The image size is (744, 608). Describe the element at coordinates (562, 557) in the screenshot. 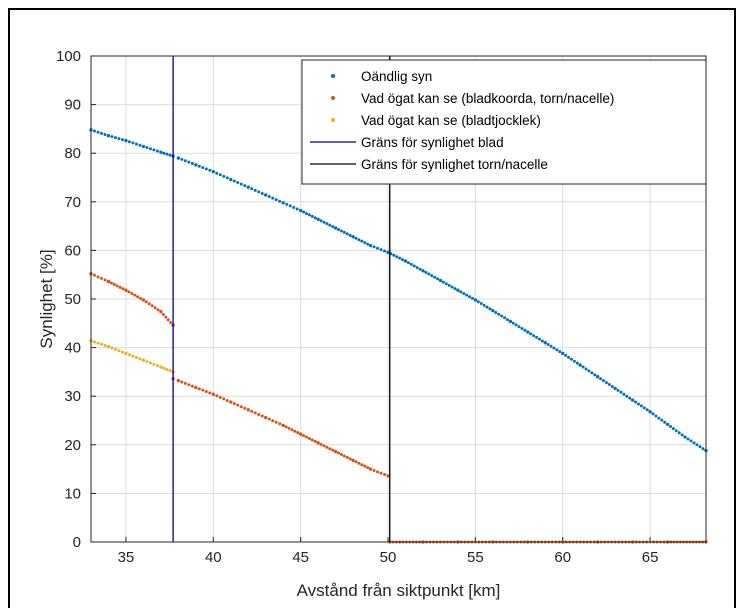

I see `x-tick-label: 60` at that location.